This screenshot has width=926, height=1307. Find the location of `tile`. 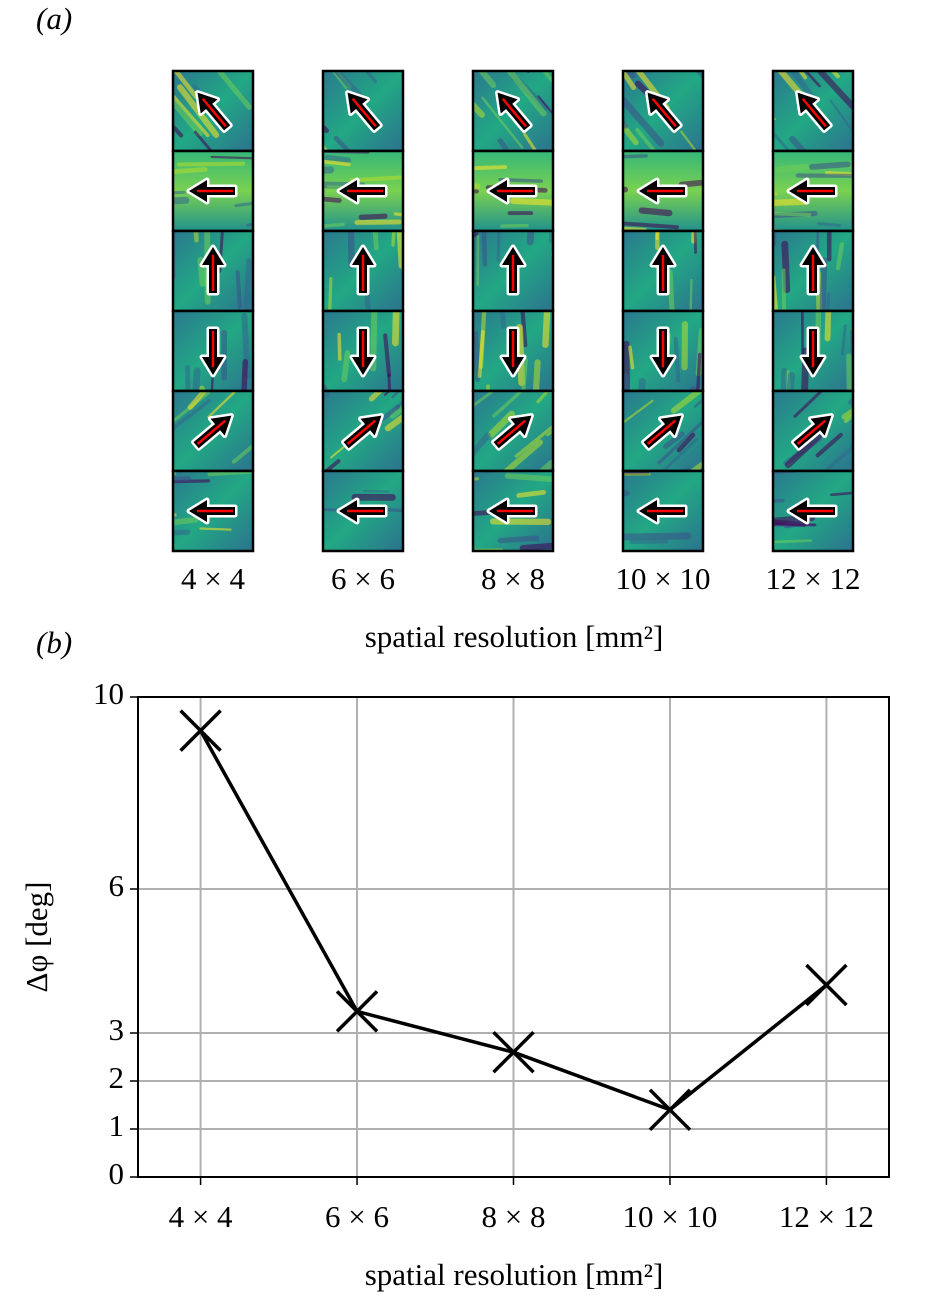

tile is located at coordinates (363, 351).